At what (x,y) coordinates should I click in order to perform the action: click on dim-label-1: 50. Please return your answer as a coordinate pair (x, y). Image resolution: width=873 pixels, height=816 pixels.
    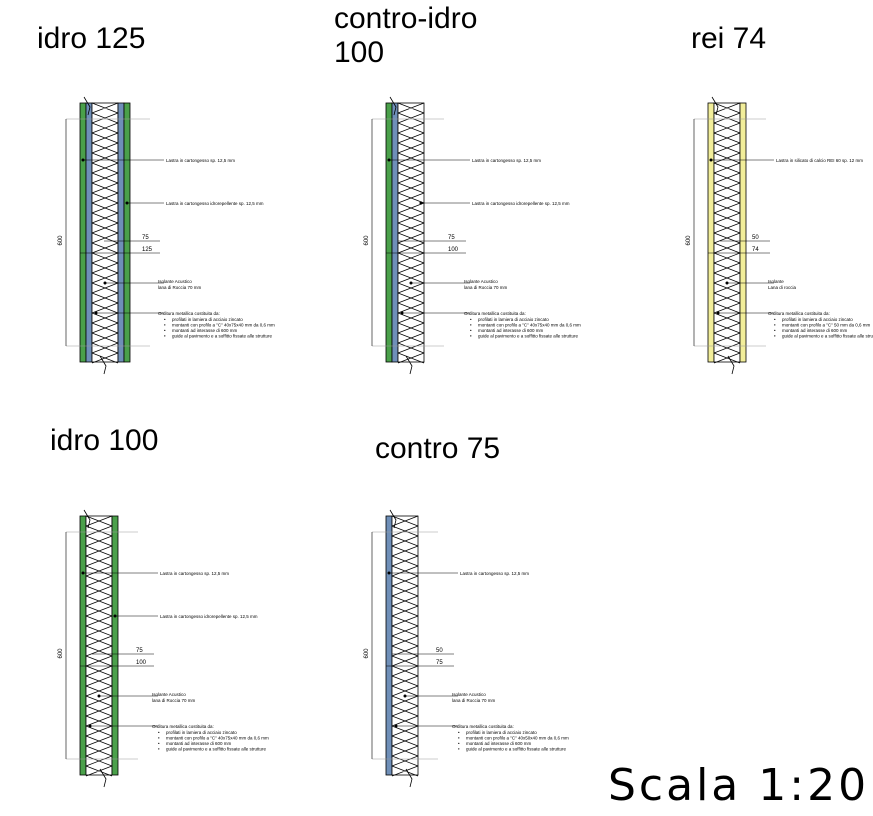
    Looking at the image, I should click on (439, 651).